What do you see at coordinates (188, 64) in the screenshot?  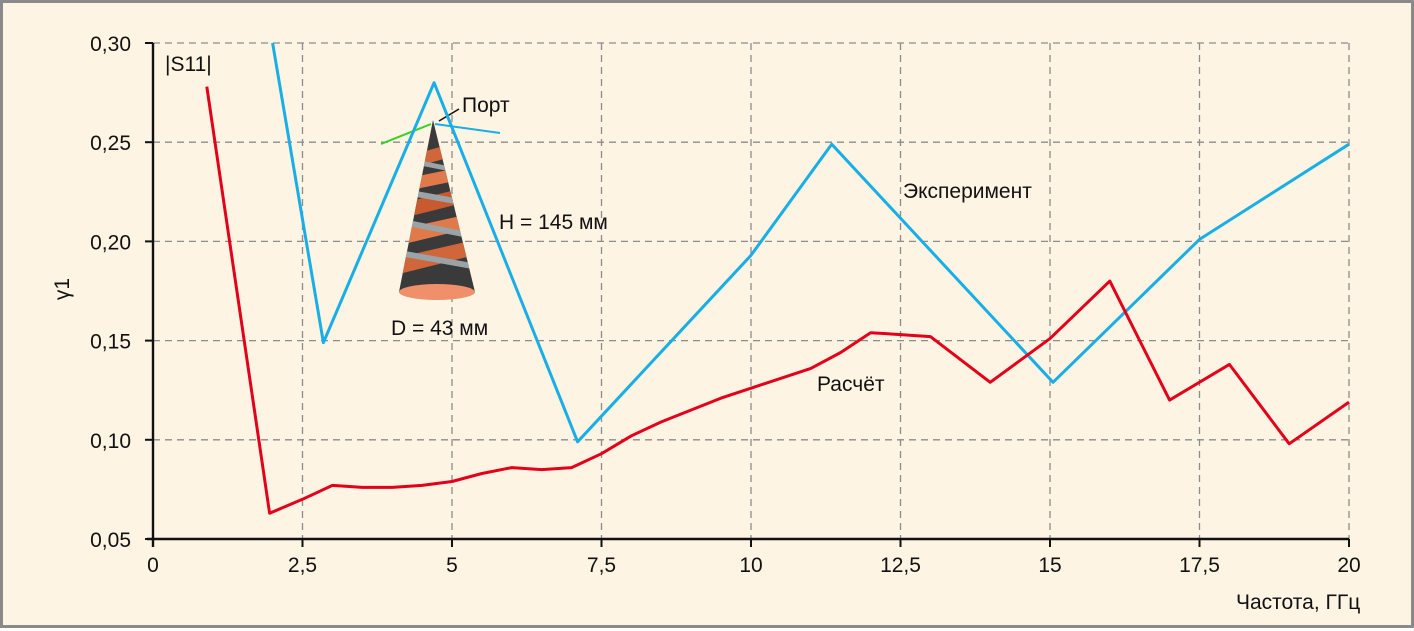 I see `s11-label: |S11|` at bounding box center [188, 64].